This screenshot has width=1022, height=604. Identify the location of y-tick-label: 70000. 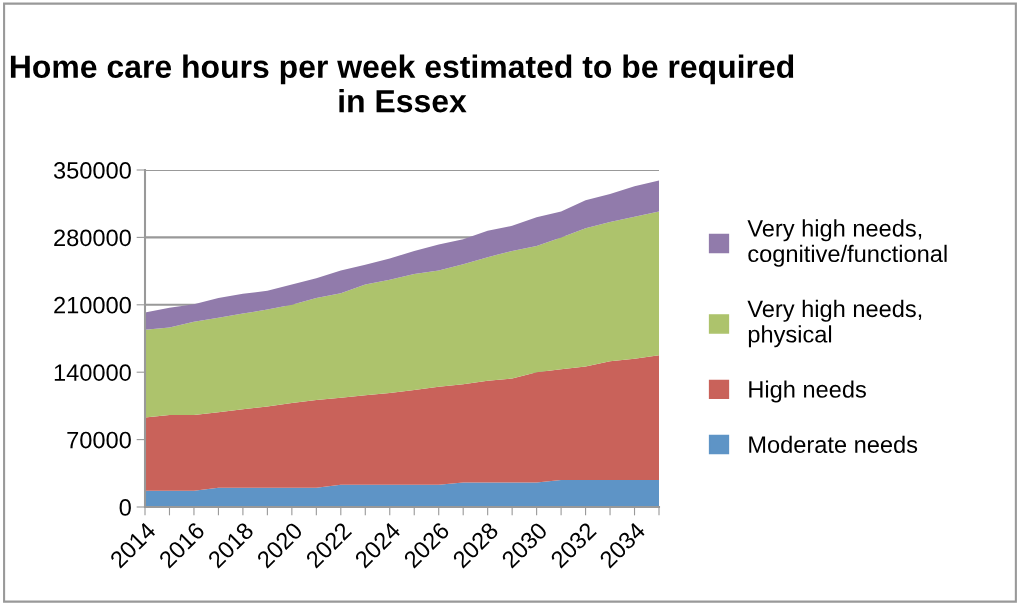
(99, 440).